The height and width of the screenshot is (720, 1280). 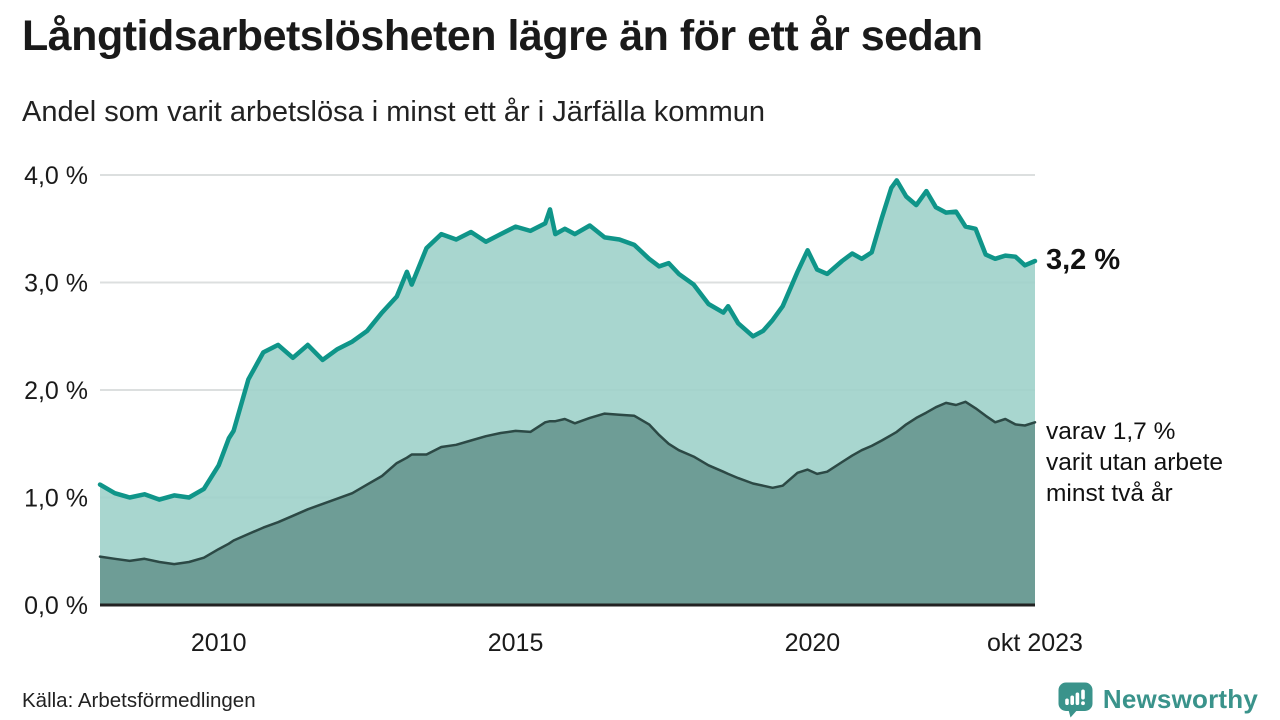 What do you see at coordinates (56, 606) in the screenshot?
I see `y-tick-label: 0,0 %` at bounding box center [56, 606].